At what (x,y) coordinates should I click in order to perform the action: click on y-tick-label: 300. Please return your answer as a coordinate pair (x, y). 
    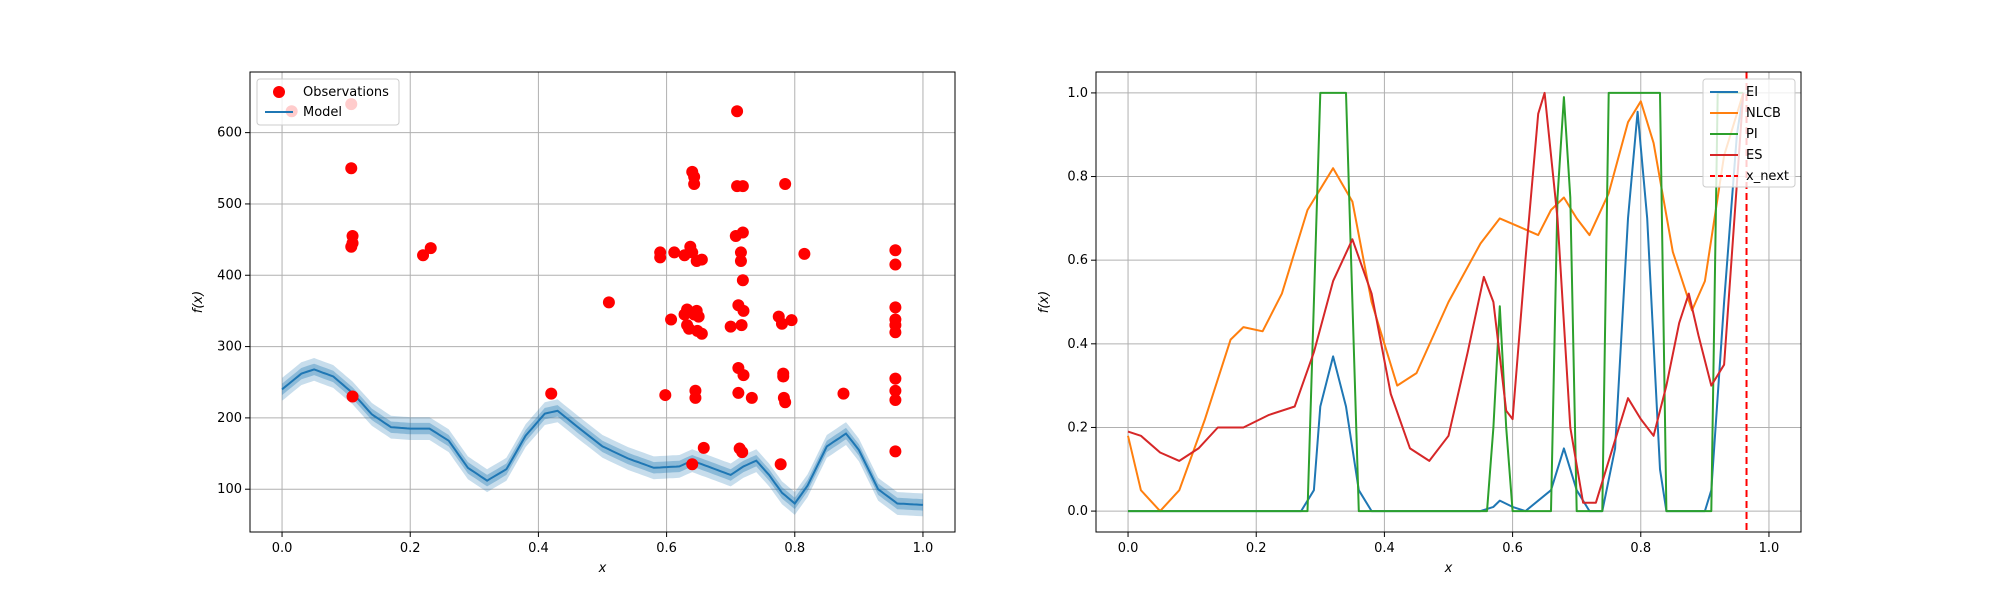
    Looking at the image, I should click on (229, 347).